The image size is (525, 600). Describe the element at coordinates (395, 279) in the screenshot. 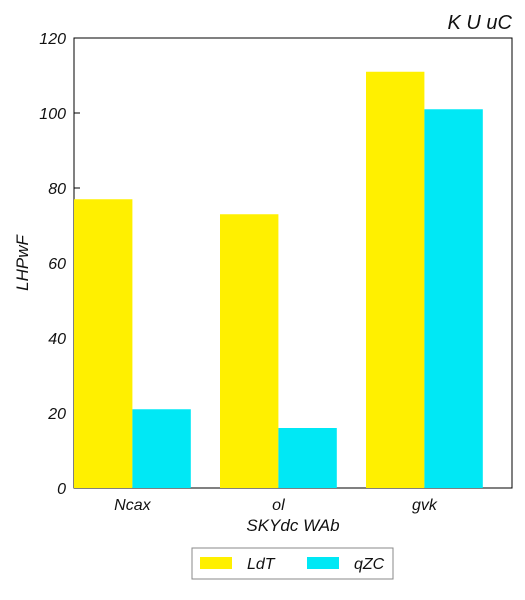

I see `bar-LdT-gvk` at that location.